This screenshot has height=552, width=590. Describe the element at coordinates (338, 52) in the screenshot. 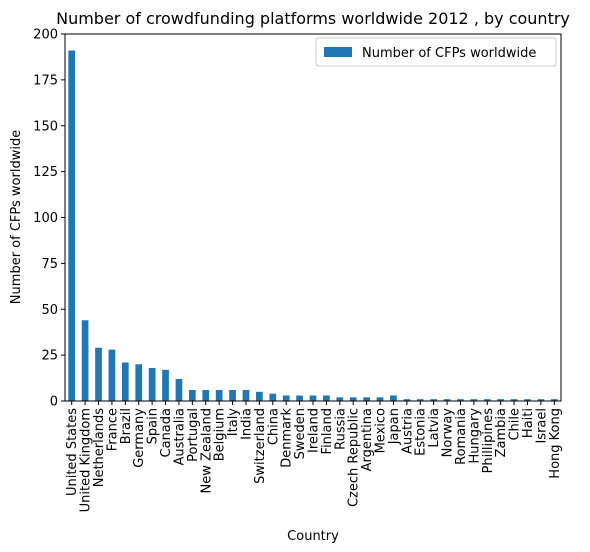

I see `legend-swatch` at that location.